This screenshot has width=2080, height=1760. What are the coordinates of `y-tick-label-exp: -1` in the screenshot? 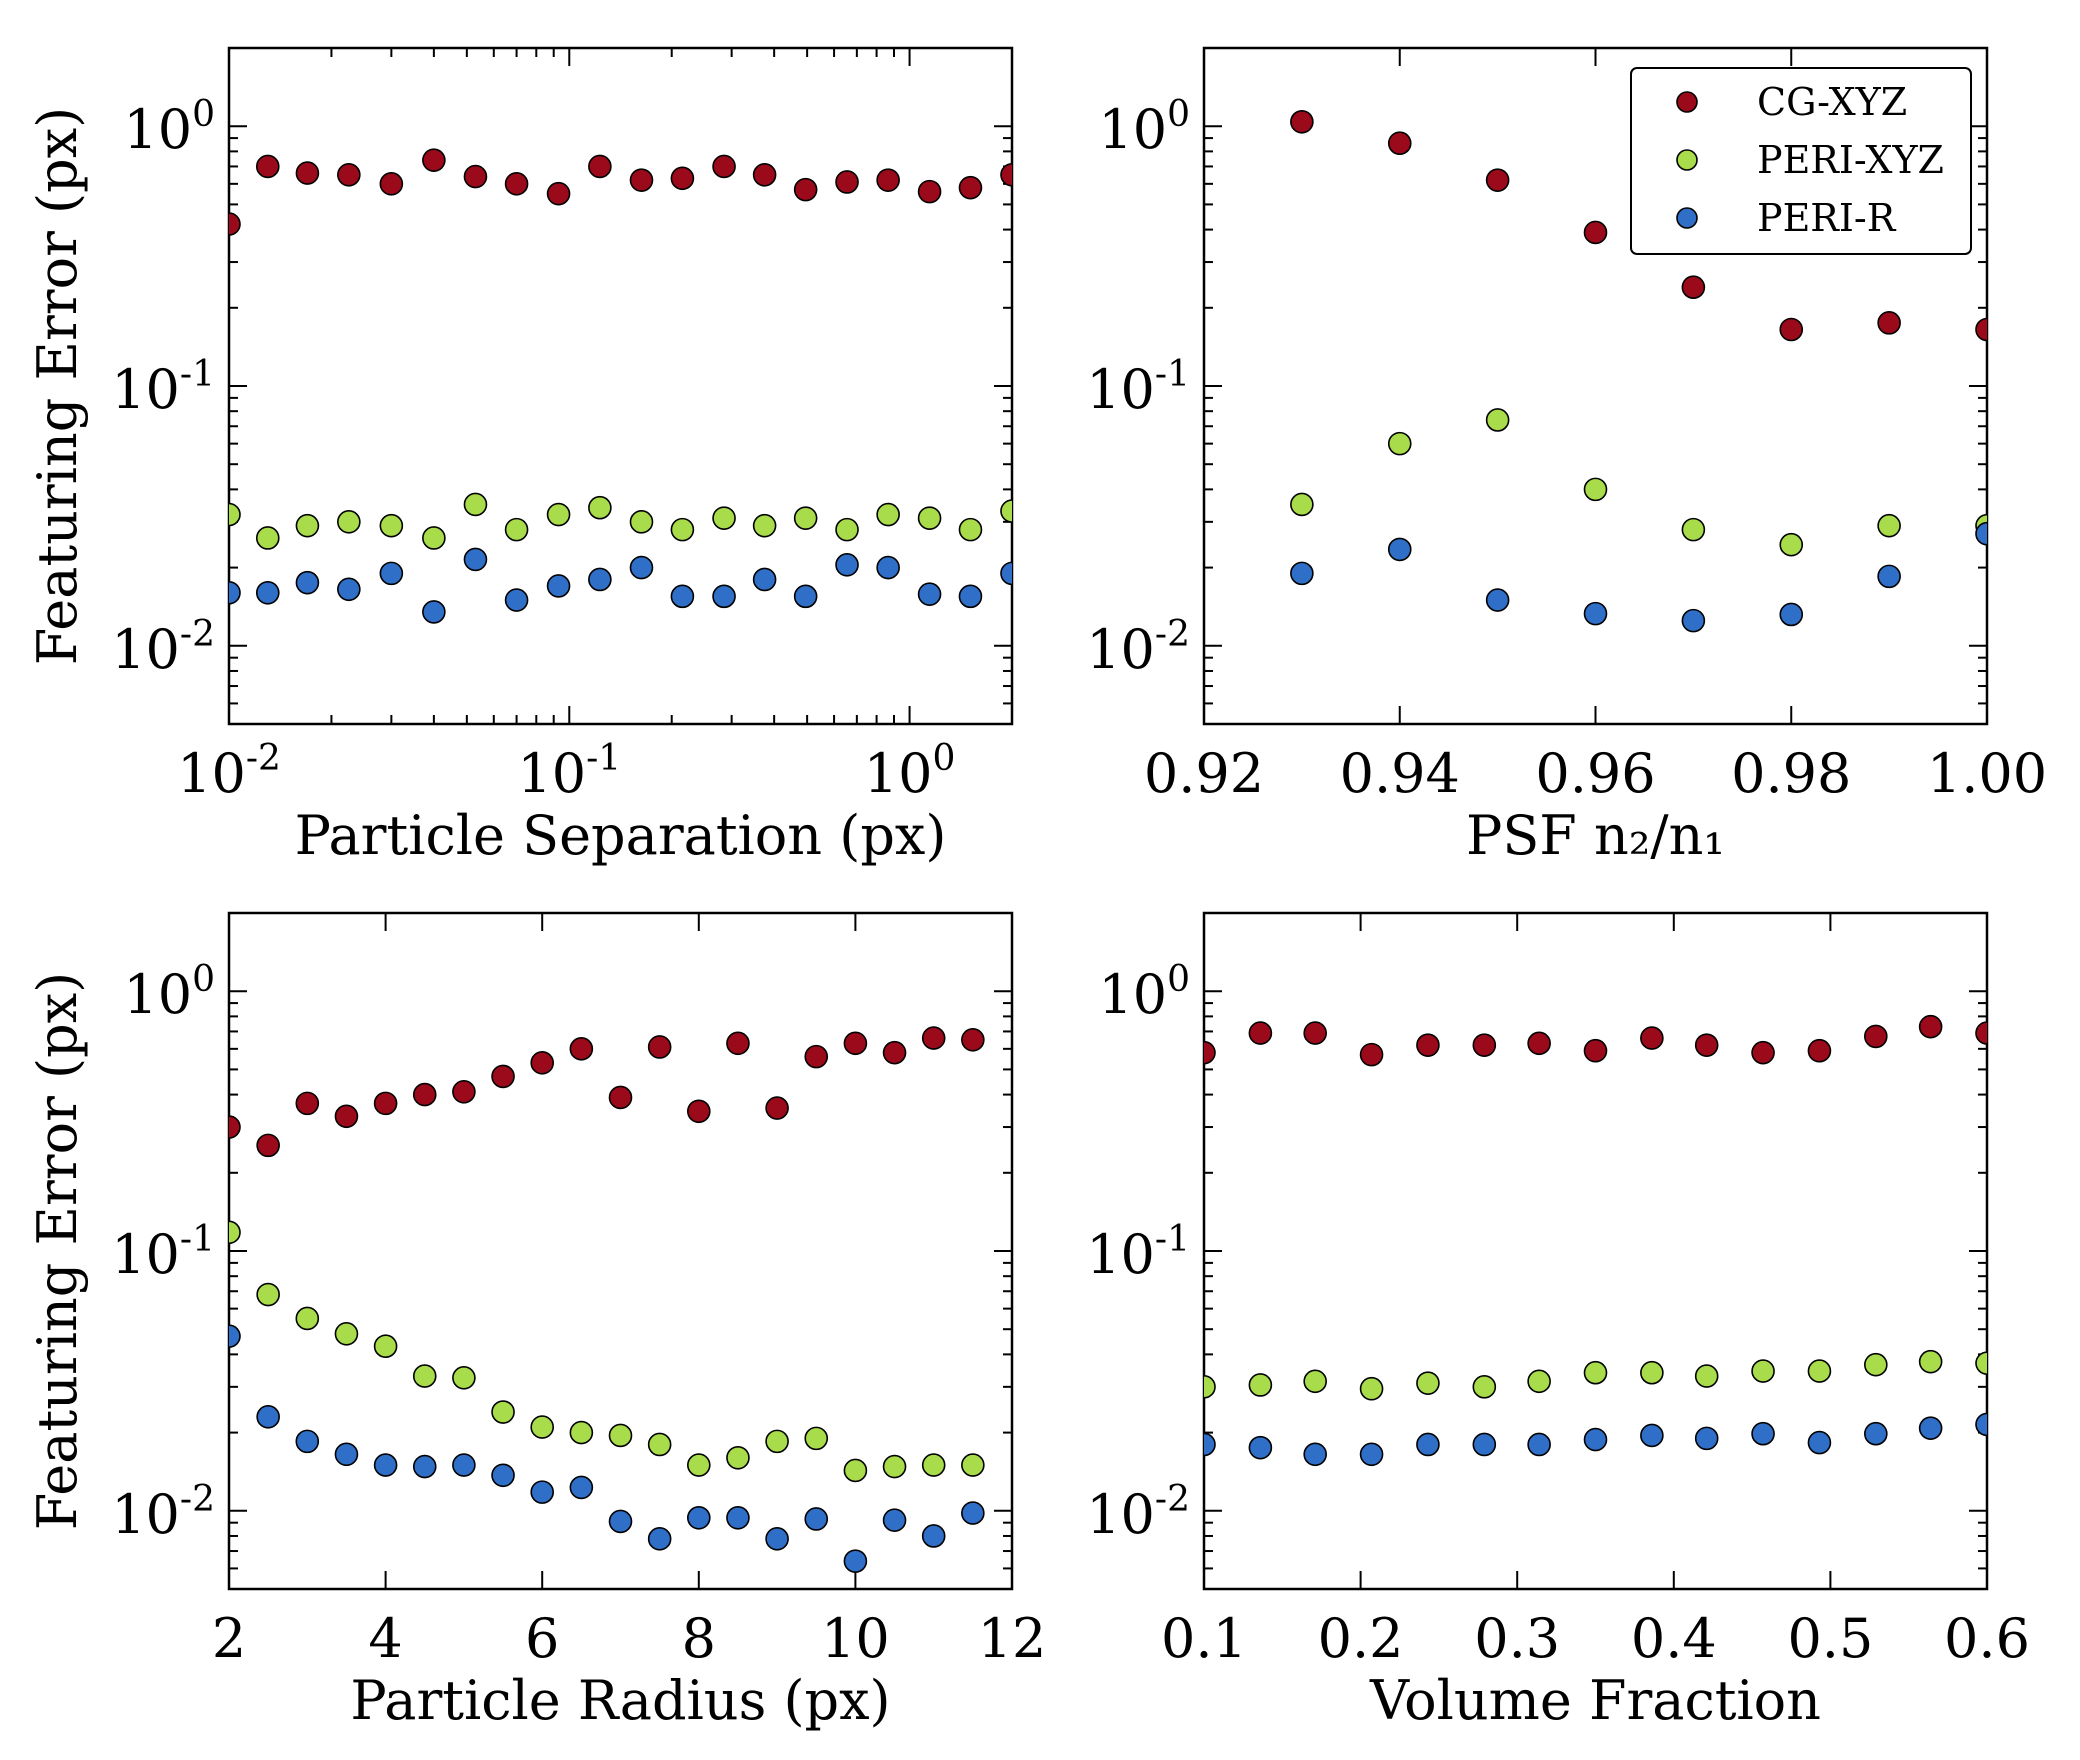 It's located at (1172, 1239).